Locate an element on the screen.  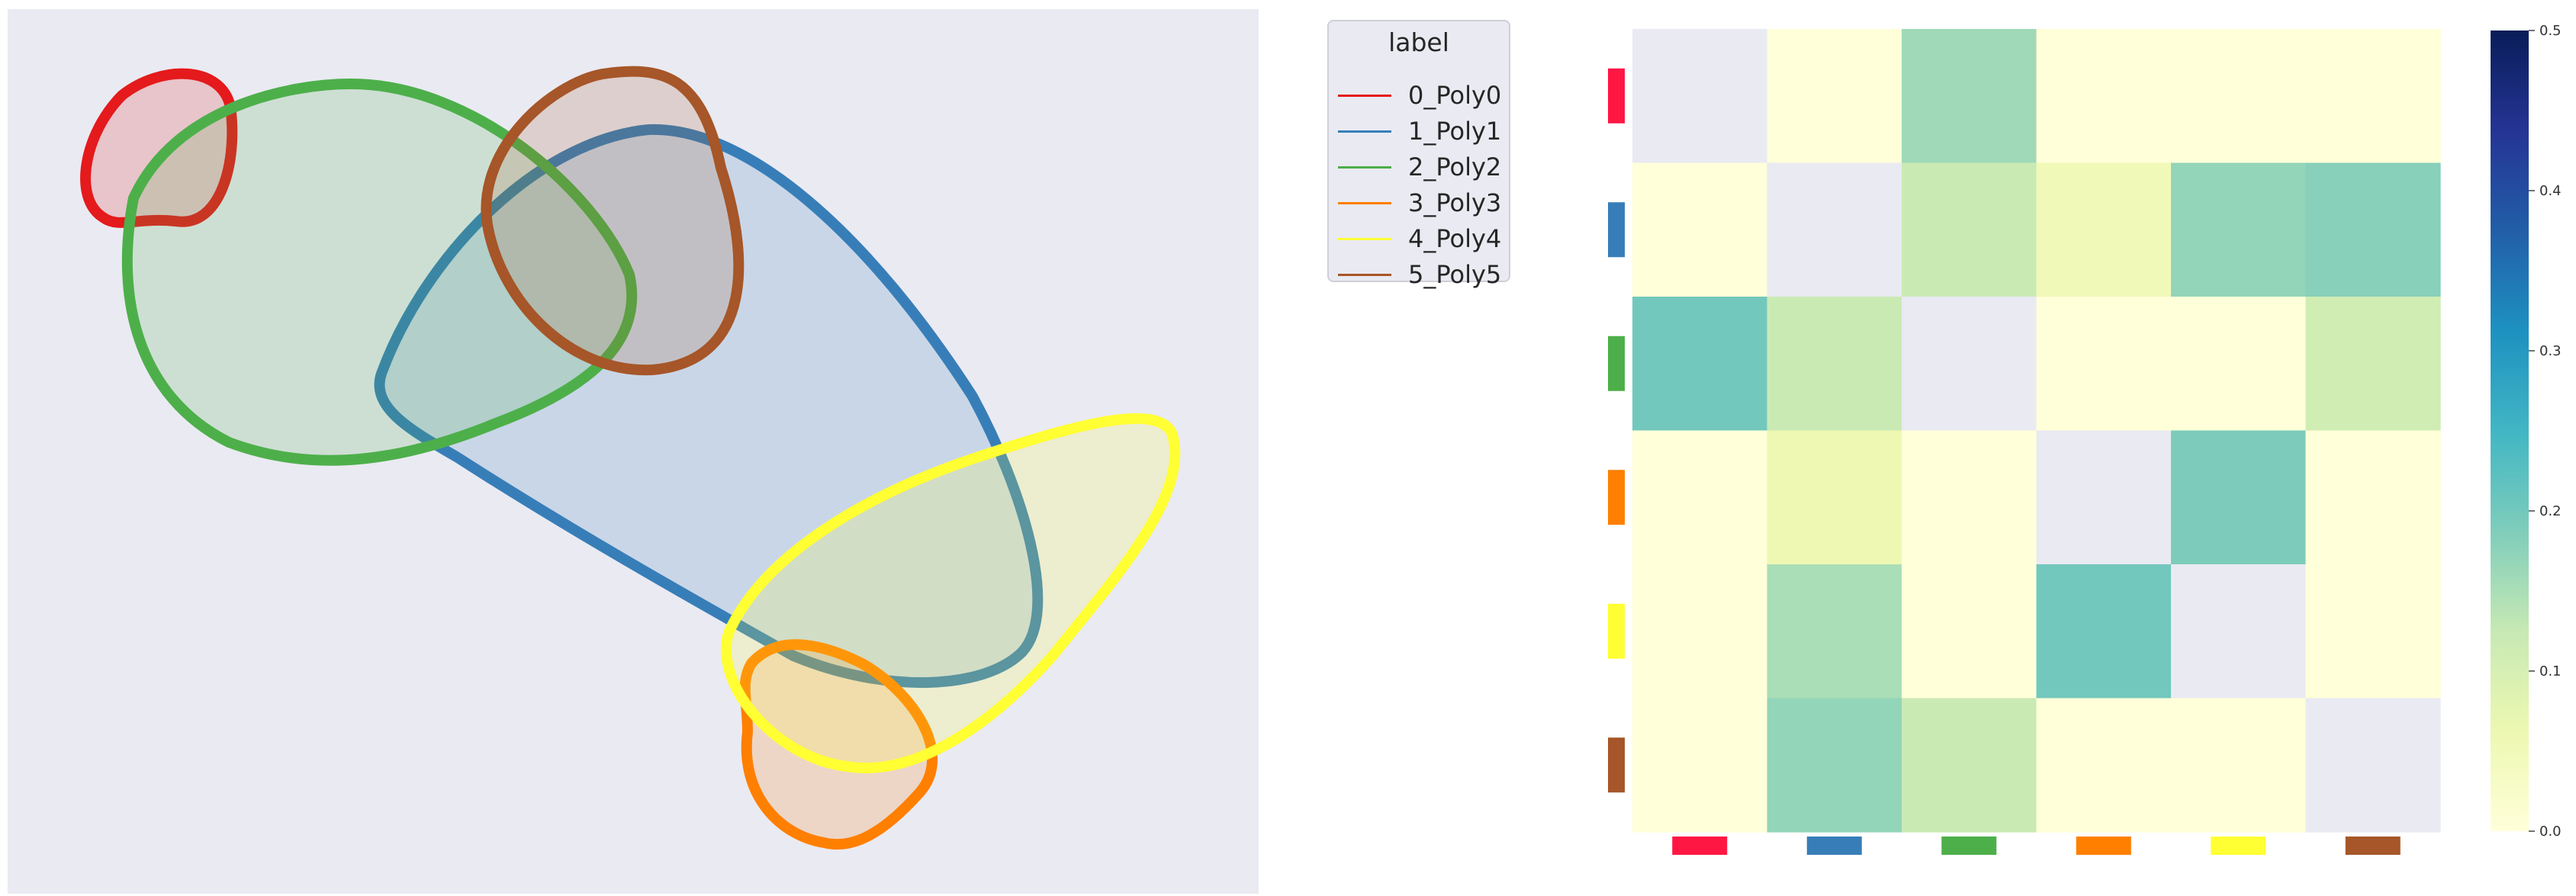
colorbar-tick-label: 0.5 is located at coordinates (2550, 31).